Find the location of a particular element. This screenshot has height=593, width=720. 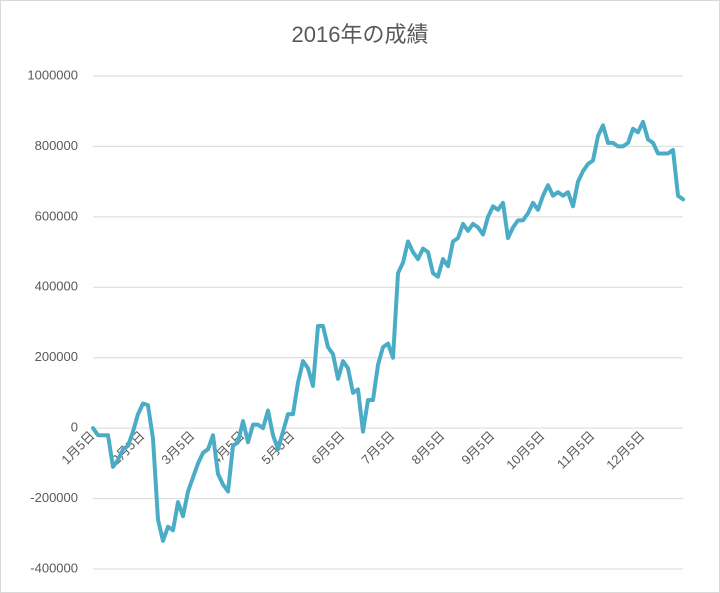

y-tick-label: 800000 is located at coordinates (56, 145).